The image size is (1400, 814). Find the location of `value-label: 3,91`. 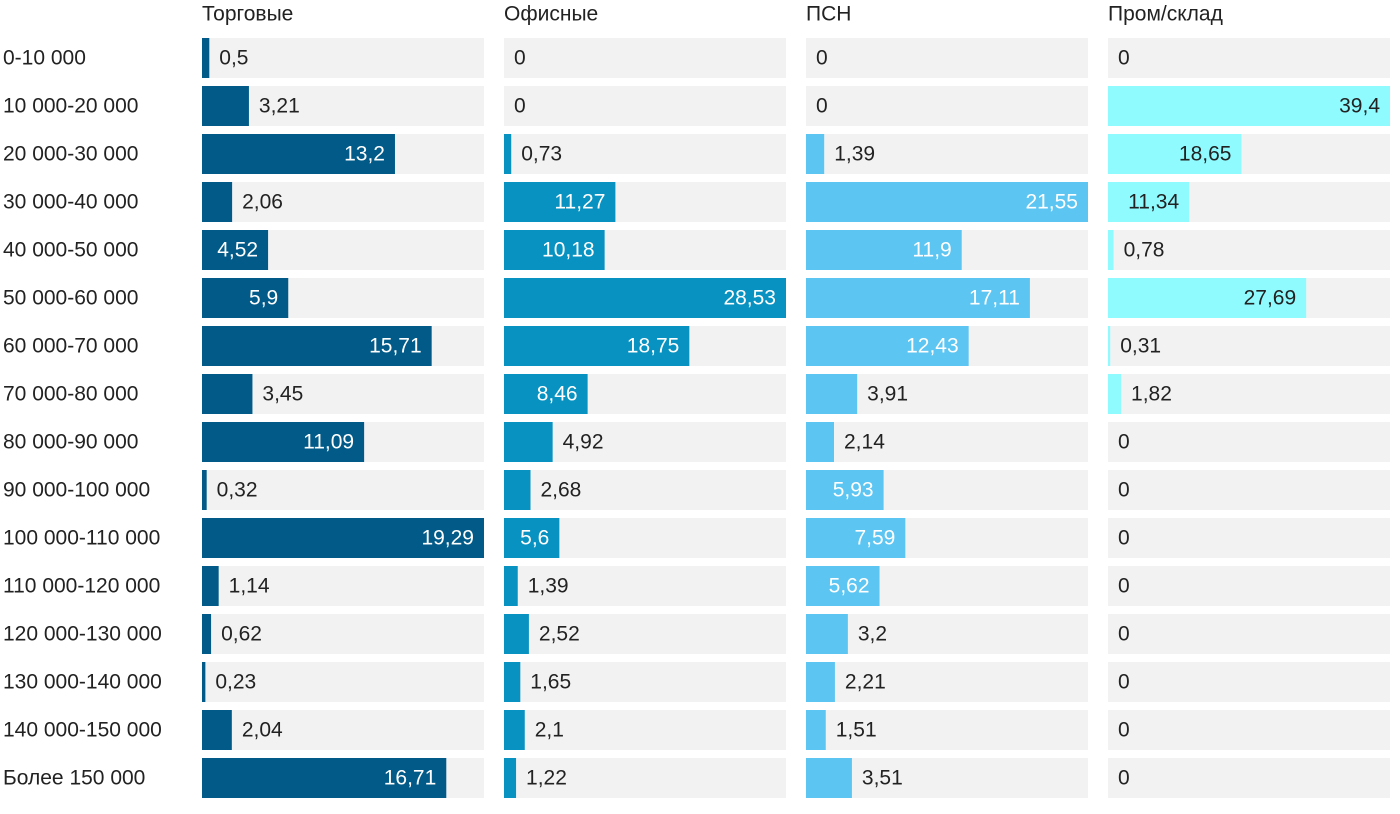

value-label: 3,91 is located at coordinates (887, 394).